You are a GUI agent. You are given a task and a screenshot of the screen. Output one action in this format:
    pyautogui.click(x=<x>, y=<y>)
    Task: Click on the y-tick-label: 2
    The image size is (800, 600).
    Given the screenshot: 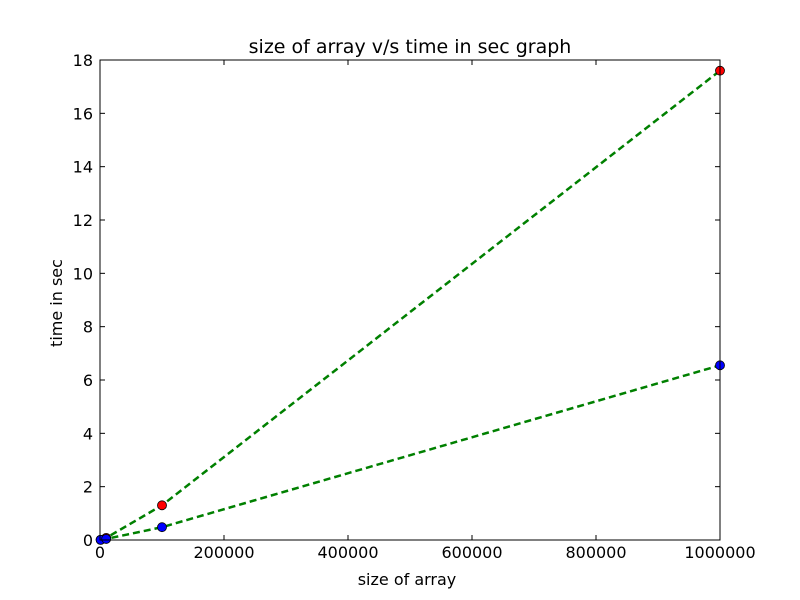 What is the action you would take?
    pyautogui.click(x=88, y=487)
    